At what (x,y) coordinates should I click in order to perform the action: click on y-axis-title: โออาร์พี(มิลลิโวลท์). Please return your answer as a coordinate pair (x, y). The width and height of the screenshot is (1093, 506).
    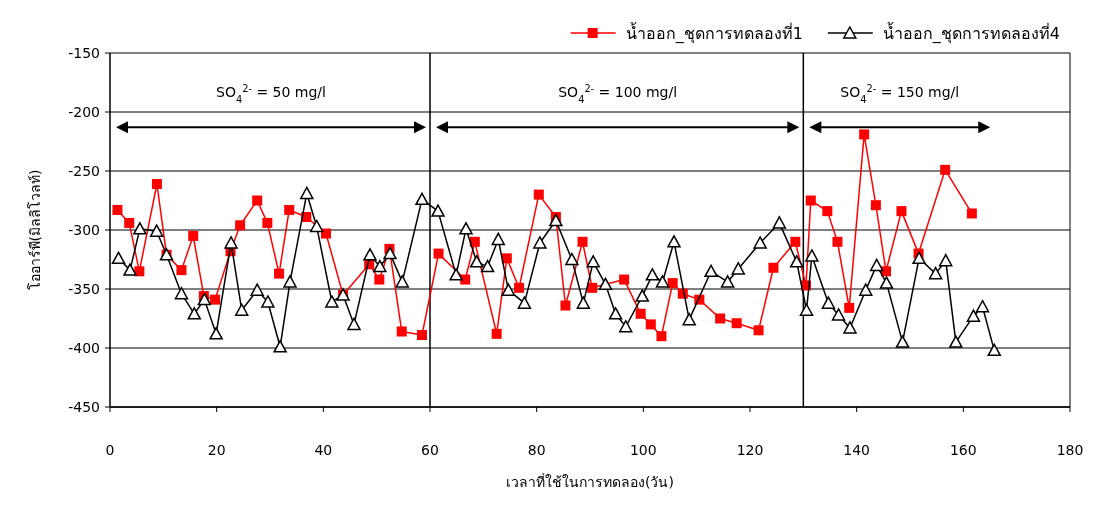
    Looking at the image, I should click on (35, 230).